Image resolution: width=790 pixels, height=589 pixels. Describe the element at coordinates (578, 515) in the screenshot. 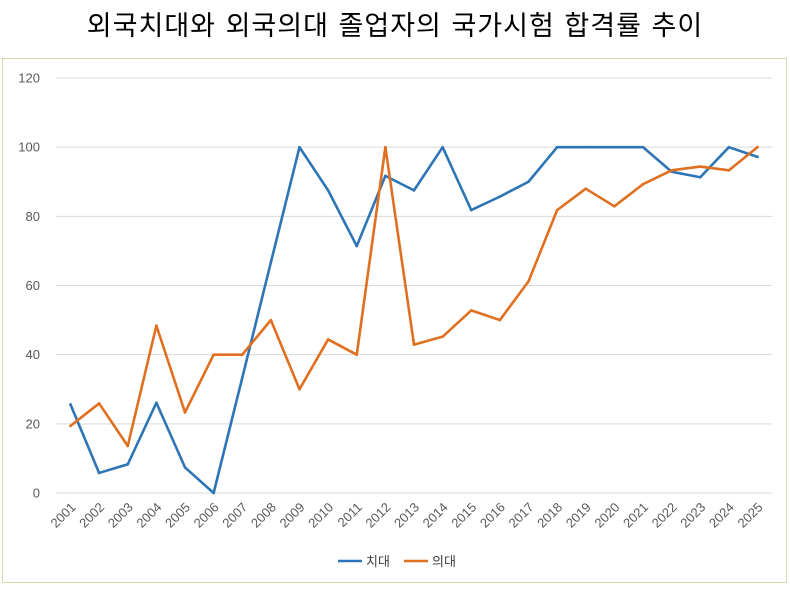

I see `x-tick-label: 2019` at that location.